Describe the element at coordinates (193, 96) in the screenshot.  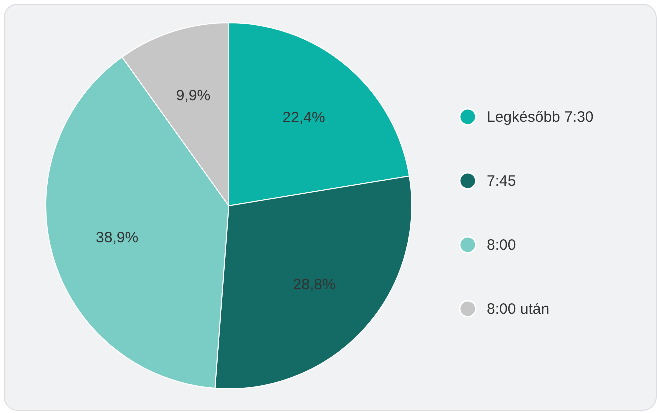
I see `data-label: 9,9%` at that location.